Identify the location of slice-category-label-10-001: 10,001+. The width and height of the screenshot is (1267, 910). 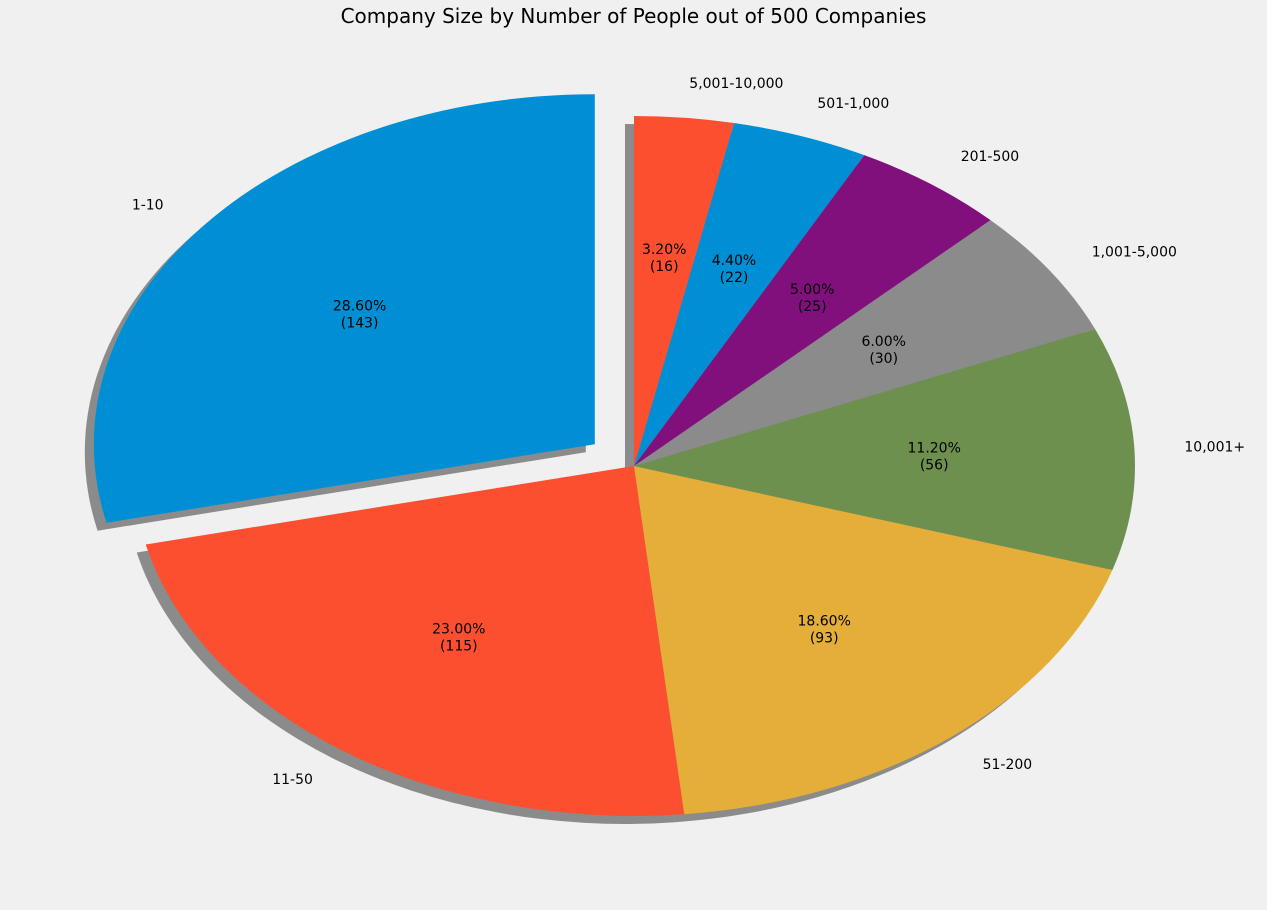
(1214, 448).